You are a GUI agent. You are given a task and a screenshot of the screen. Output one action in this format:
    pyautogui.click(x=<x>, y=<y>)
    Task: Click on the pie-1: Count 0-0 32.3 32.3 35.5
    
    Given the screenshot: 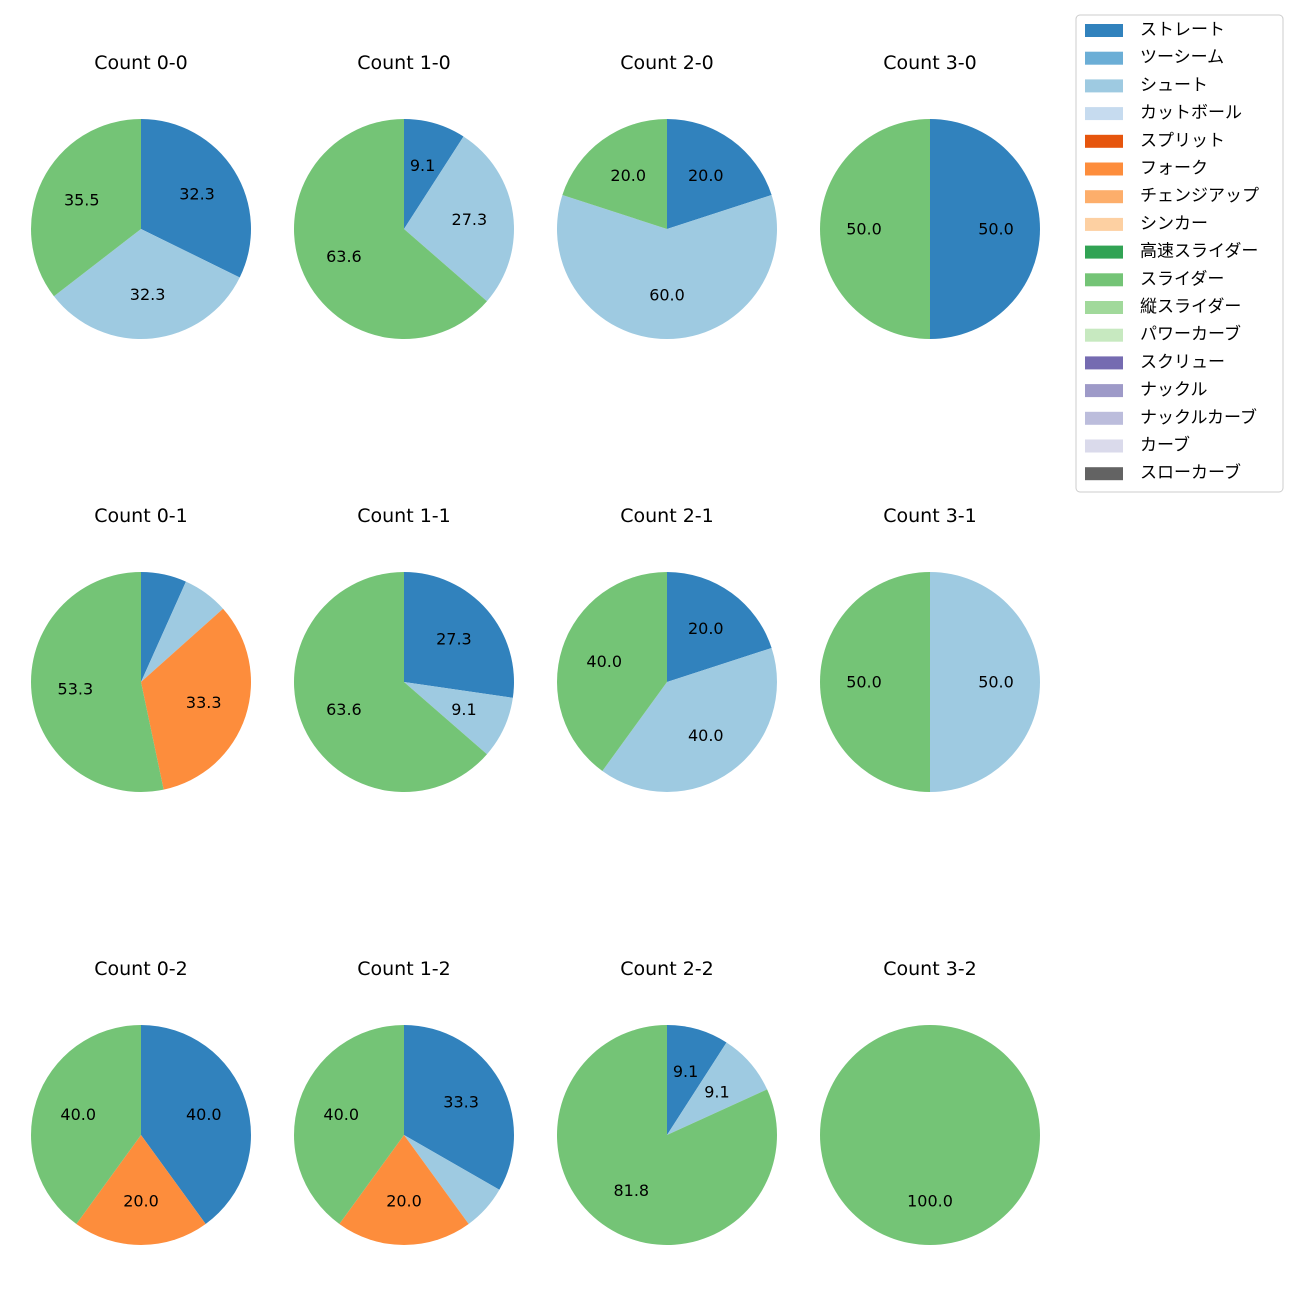 What is the action you would take?
    pyautogui.click(x=140, y=195)
    